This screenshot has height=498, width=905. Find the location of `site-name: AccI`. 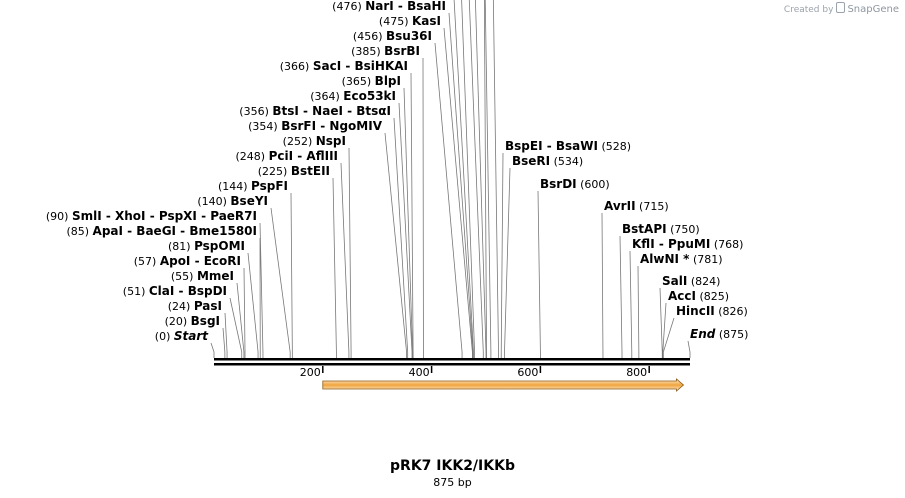

site-name: AccI is located at coordinates (682, 296).